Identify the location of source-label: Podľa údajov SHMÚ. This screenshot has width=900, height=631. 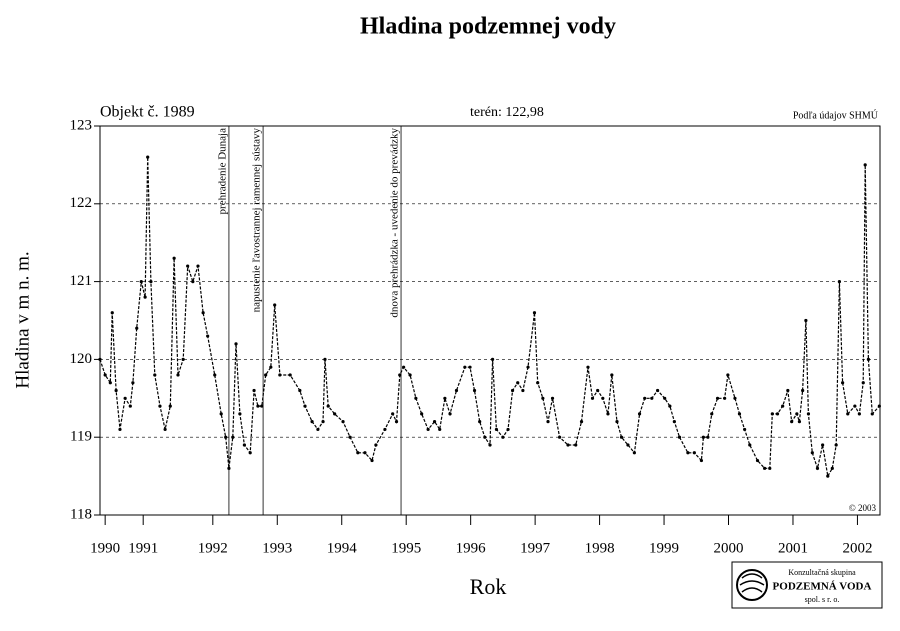
(836, 115).